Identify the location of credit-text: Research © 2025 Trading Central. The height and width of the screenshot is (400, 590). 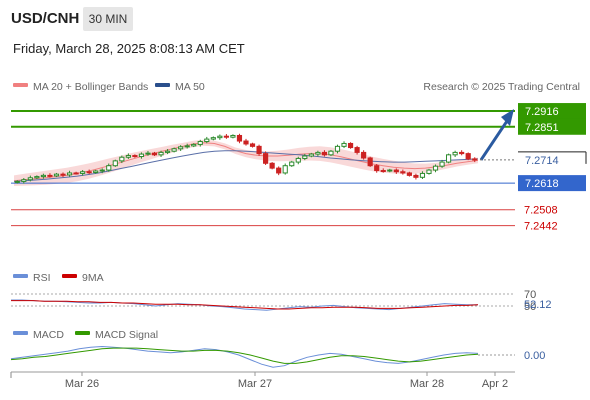
(501, 87).